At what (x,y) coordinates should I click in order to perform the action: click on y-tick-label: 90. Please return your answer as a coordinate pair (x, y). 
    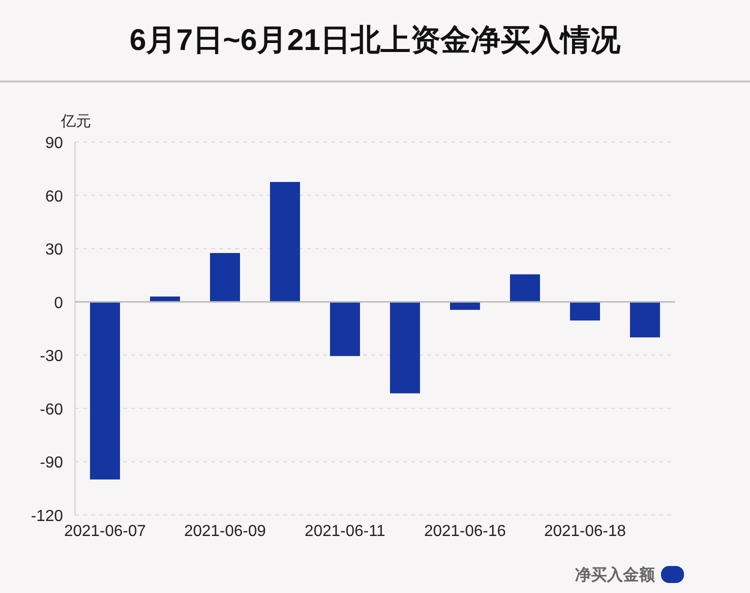
    Looking at the image, I should click on (54, 143).